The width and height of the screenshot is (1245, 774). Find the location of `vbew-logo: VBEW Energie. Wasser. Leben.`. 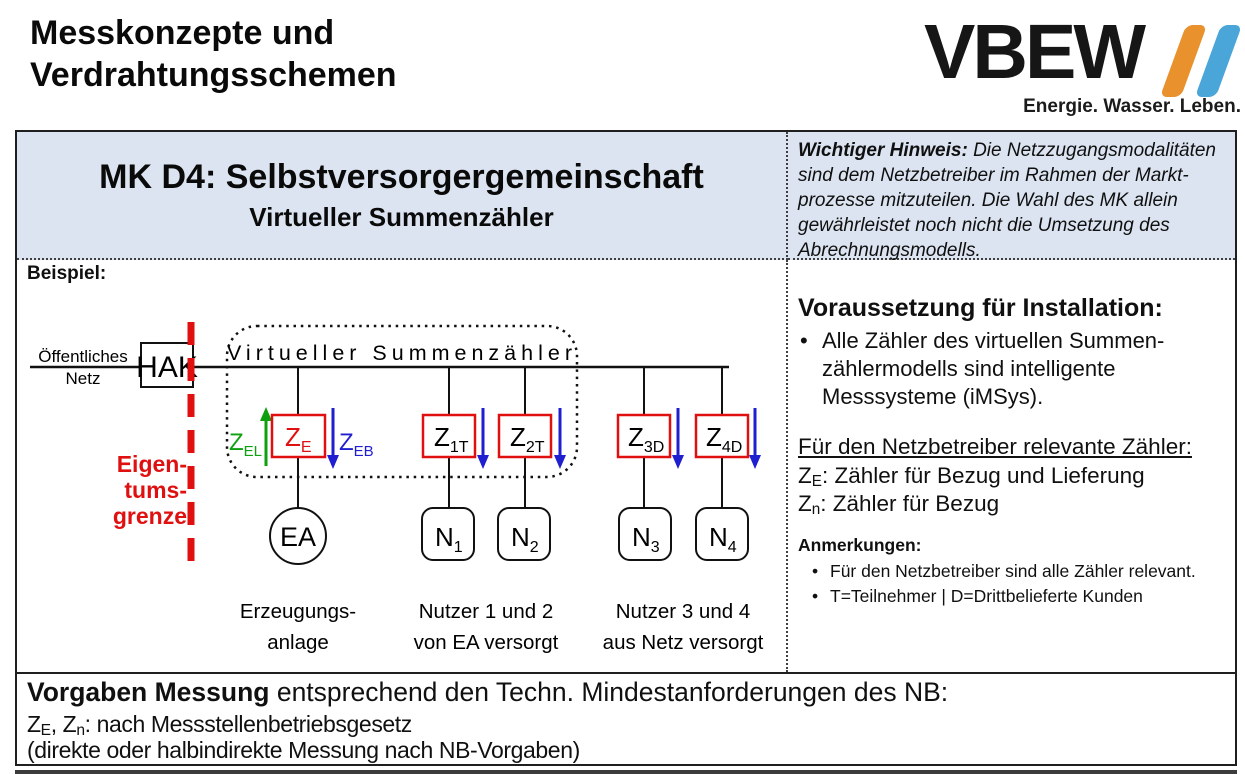

vbew-logo: VBEW Energie. Wasser. Leben. is located at coordinates (1072, 64).